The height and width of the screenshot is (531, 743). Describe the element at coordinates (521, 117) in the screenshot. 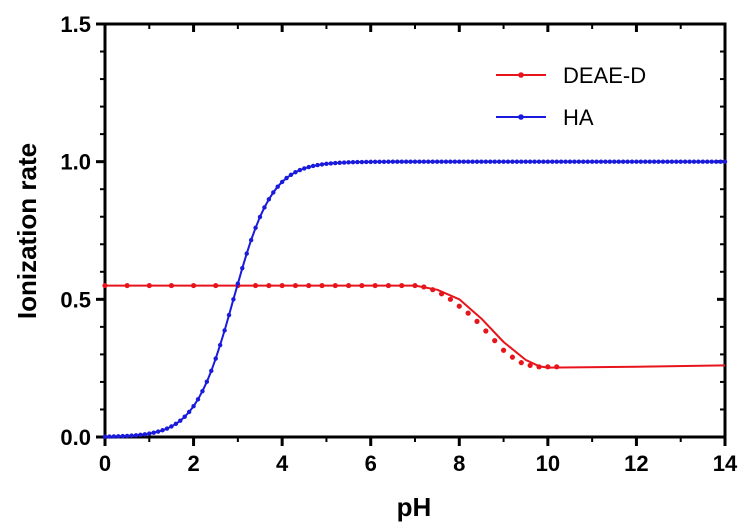

I see `legend-marker` at that location.